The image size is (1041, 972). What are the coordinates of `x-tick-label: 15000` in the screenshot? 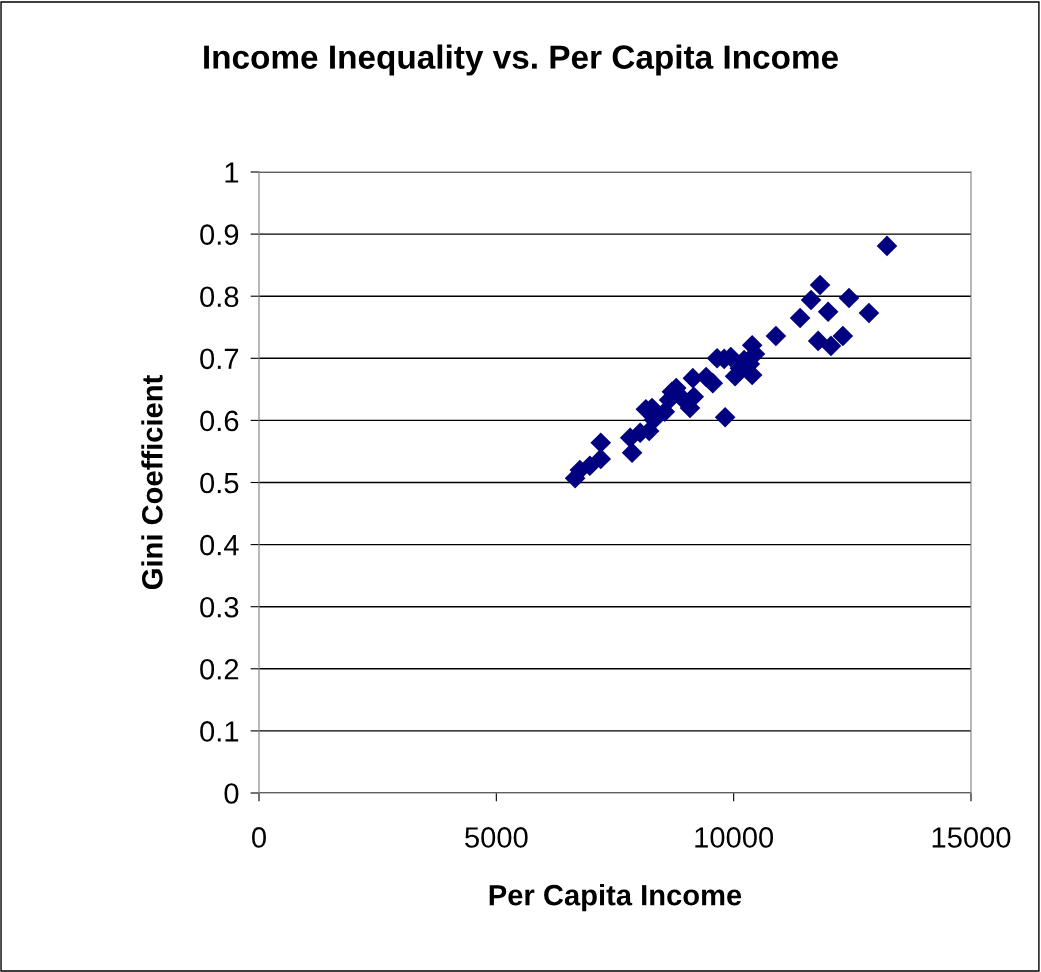 It's located at (971, 837).